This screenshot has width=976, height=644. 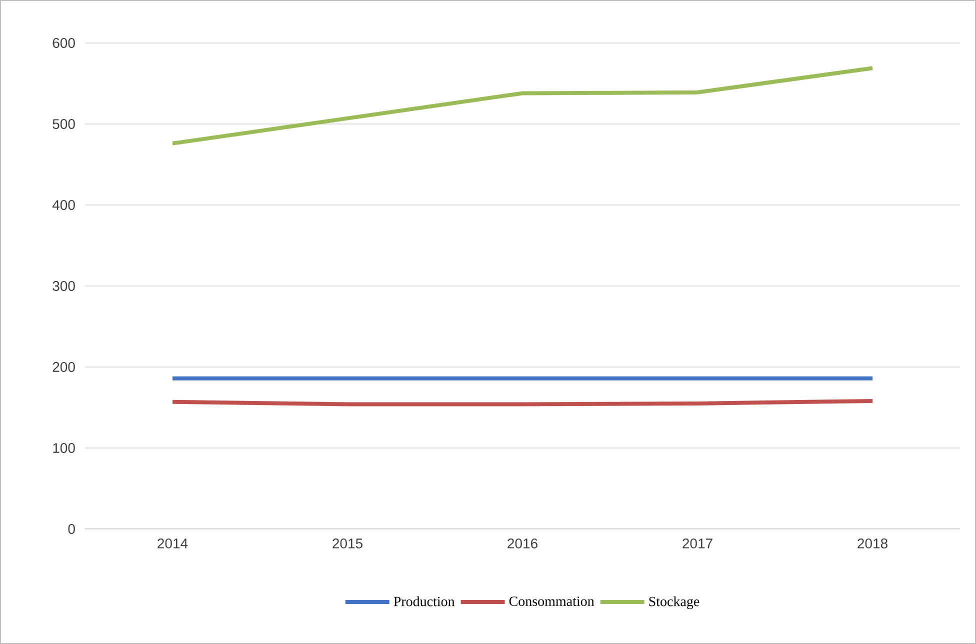 I want to click on y-tick-label: 200, so click(x=63, y=367).